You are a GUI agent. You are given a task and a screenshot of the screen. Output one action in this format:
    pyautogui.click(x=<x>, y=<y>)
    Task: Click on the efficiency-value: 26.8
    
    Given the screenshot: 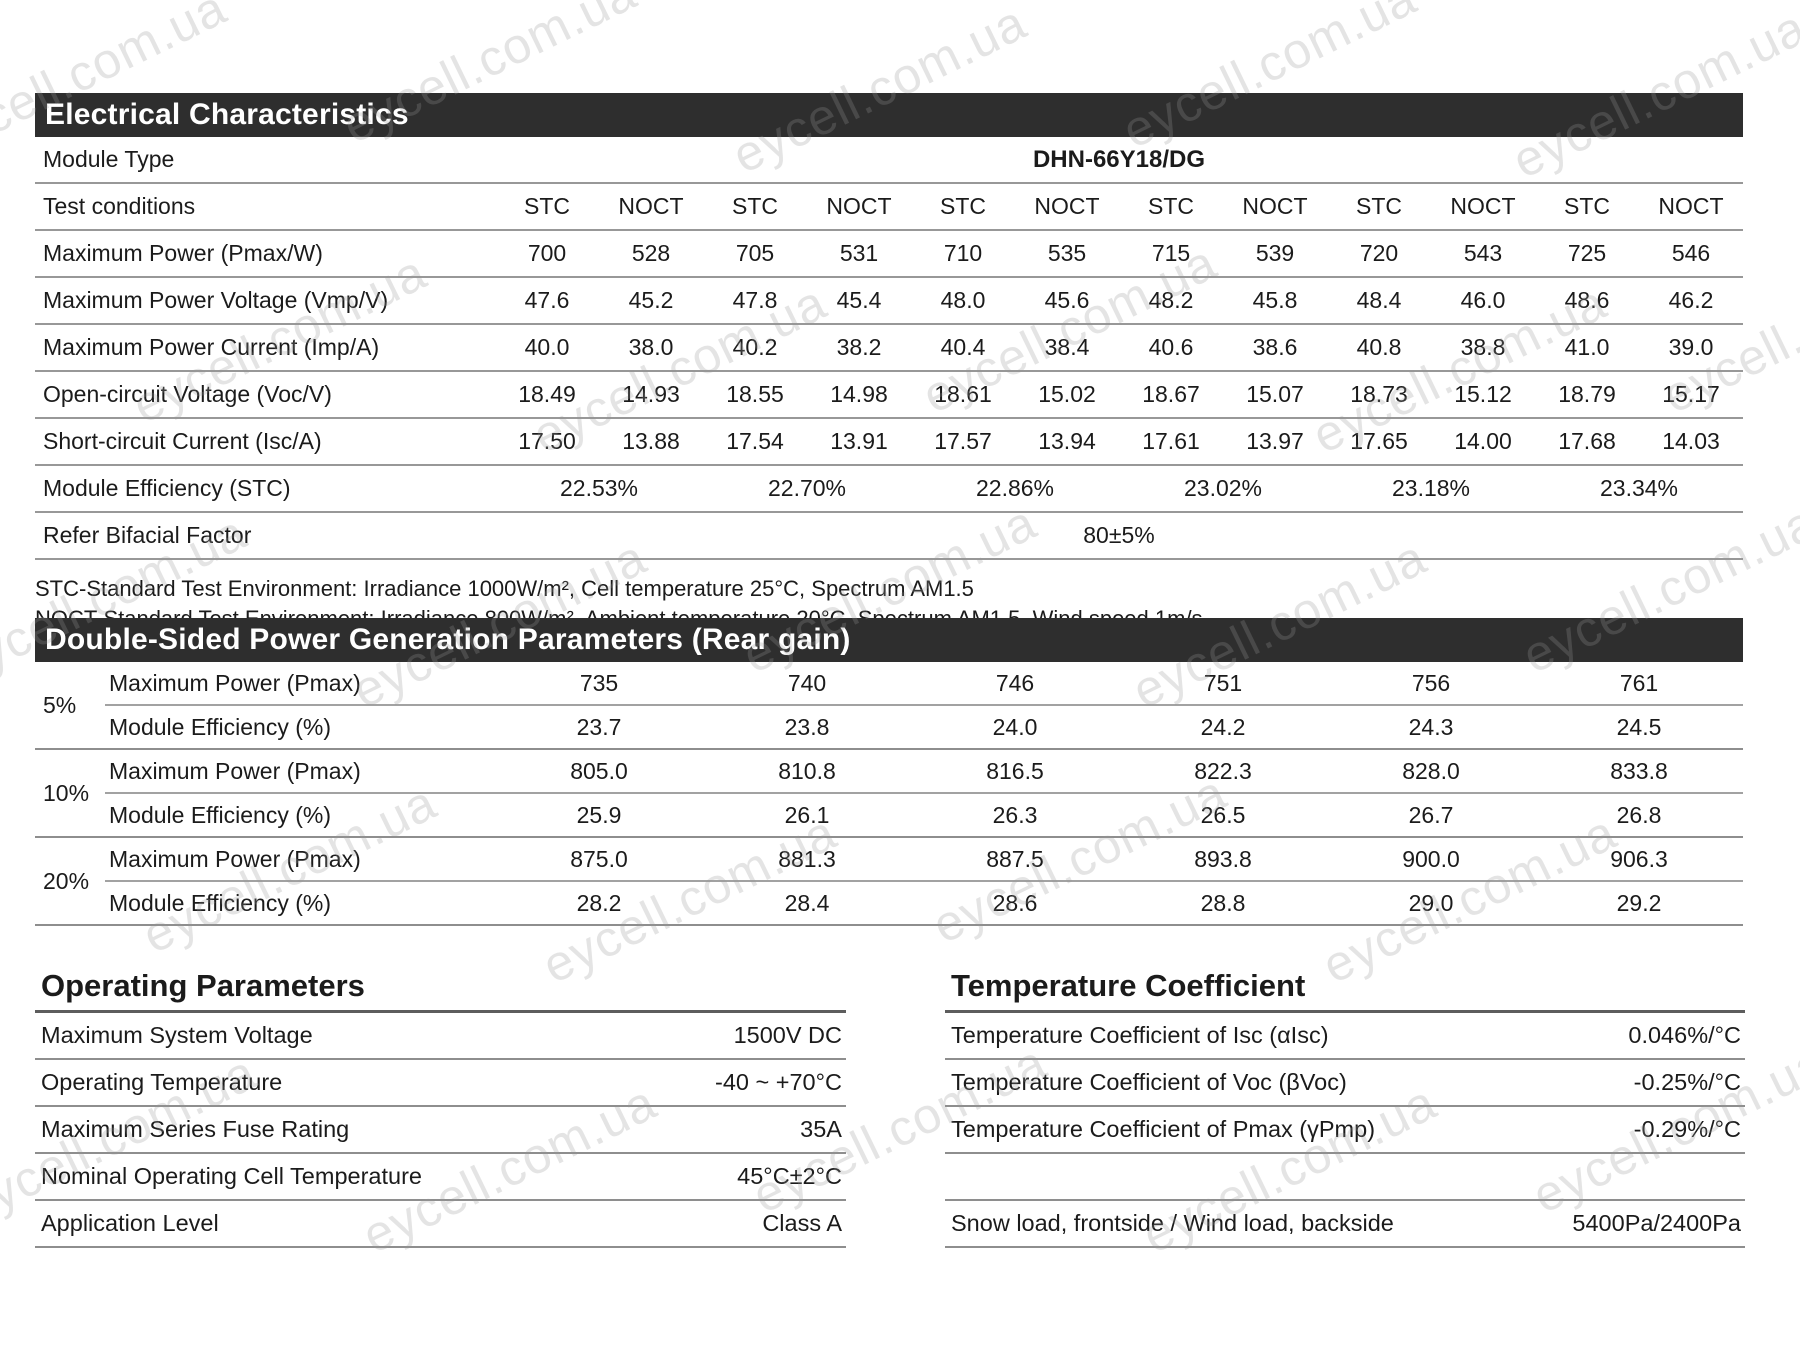 What is the action you would take?
    pyautogui.click(x=1639, y=814)
    